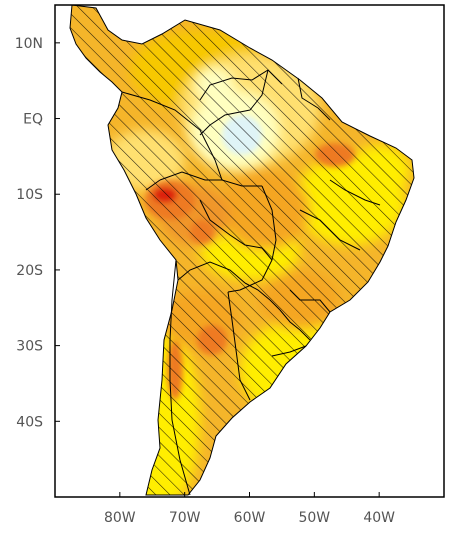  Describe the element at coordinates (33, 120) in the screenshot. I see `lat-tick-label: EQ` at that location.